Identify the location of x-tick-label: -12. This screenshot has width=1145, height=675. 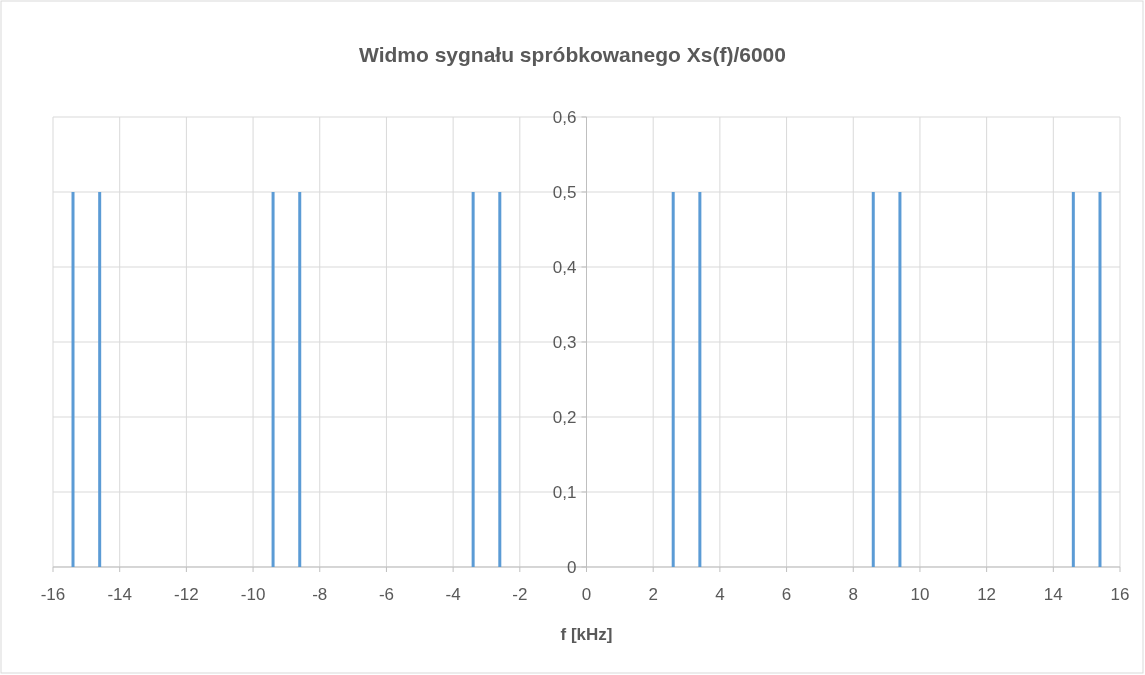
(186, 594).